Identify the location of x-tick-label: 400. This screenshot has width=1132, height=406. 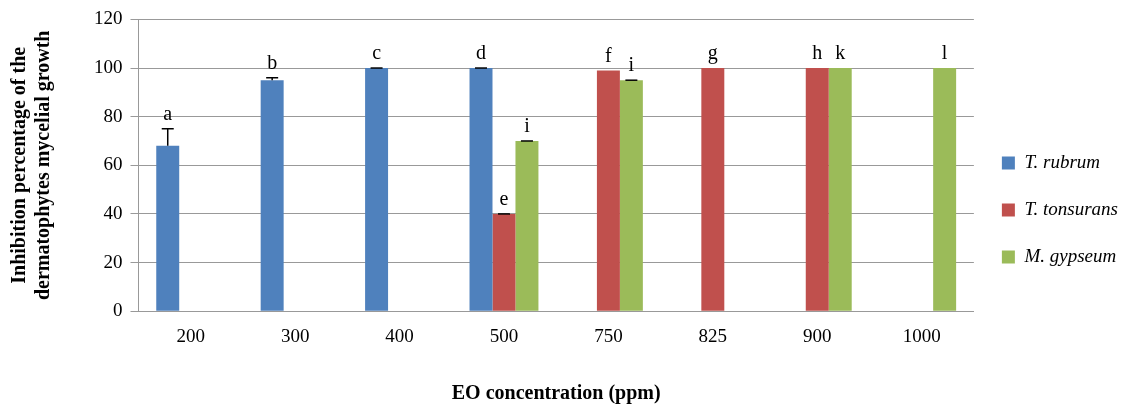
(399, 335).